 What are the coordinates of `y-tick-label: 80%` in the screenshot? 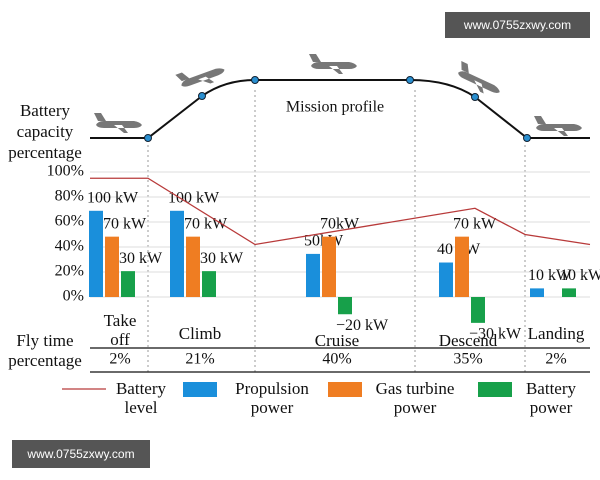 It's located at (69, 196).